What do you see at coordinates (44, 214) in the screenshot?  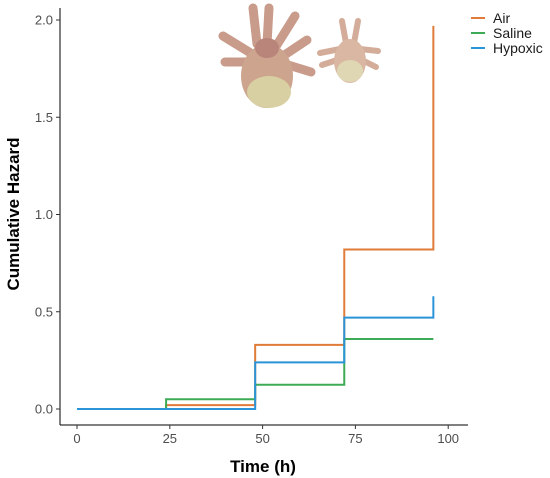 I see `y-tick-label: 1.0` at bounding box center [44, 214].